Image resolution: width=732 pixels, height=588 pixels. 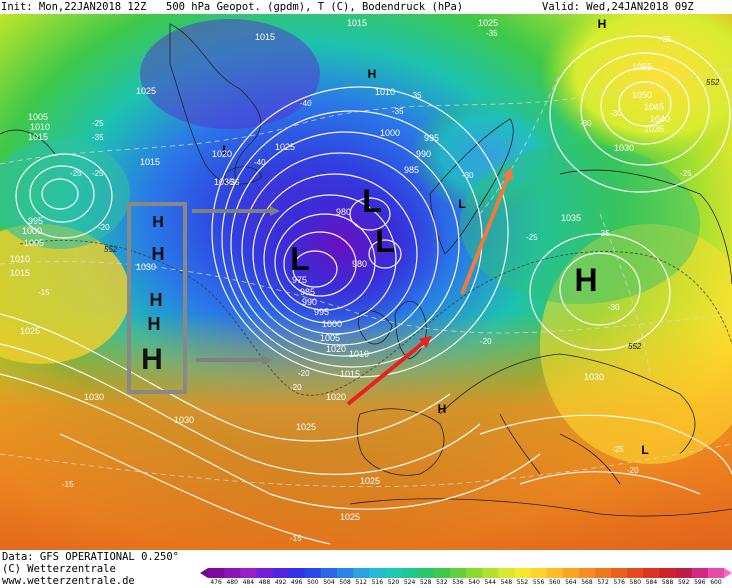 What do you see at coordinates (309, 302) in the screenshot?
I see `pressure-label: 990` at bounding box center [309, 302].